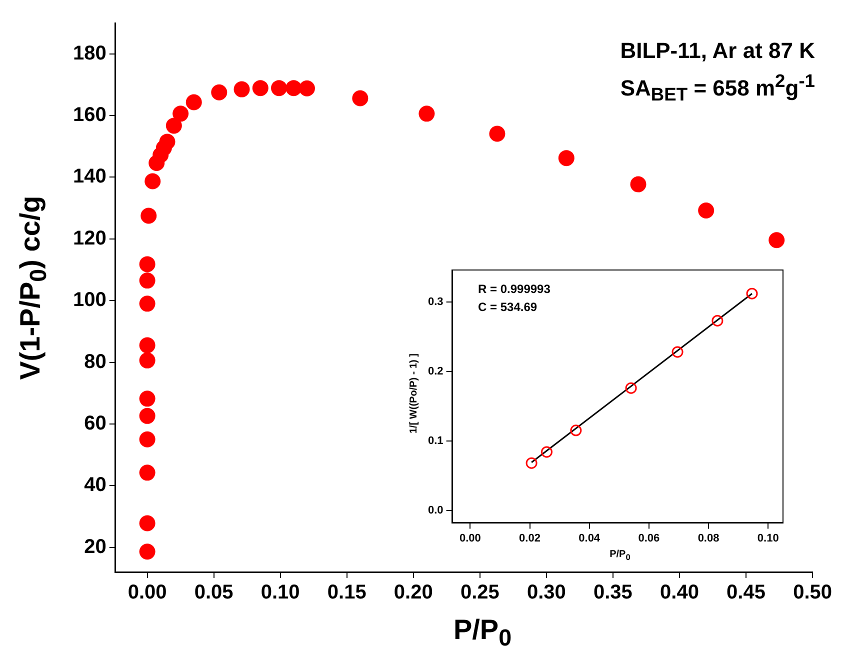 This screenshot has height=660, width=843. Describe the element at coordinates (89, 177) in the screenshot. I see `y-tick-label: 140` at that location.